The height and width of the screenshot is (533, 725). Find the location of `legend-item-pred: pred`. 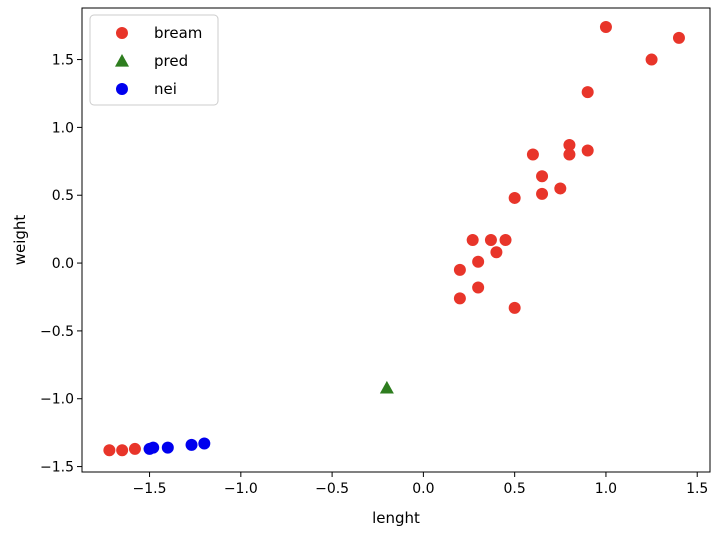

legend-item-pred: pred is located at coordinates (151, 61).